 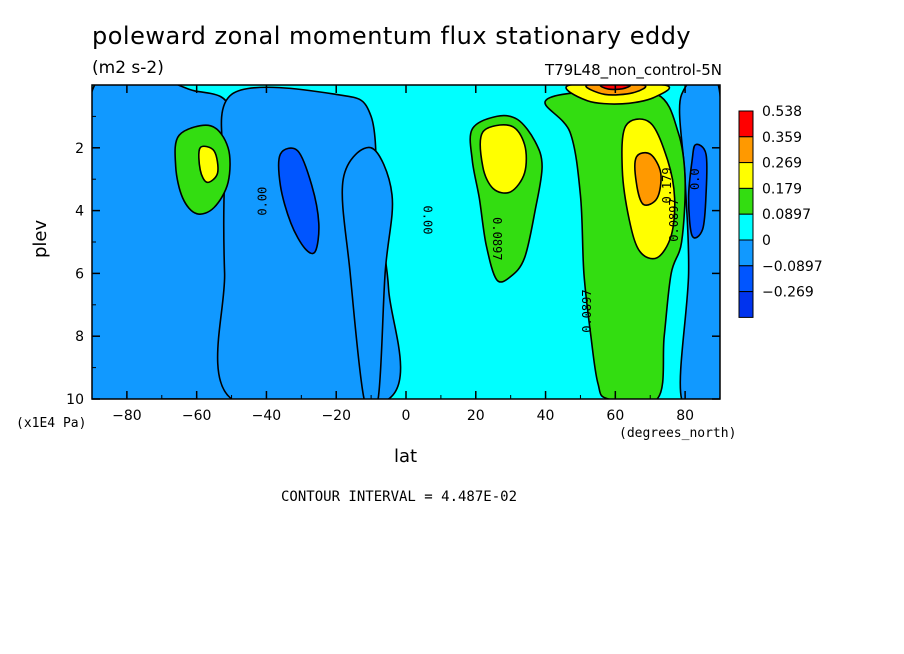 What do you see at coordinates (782, 112) in the screenshot?
I see `colorbar-label: 0.538` at bounding box center [782, 112].